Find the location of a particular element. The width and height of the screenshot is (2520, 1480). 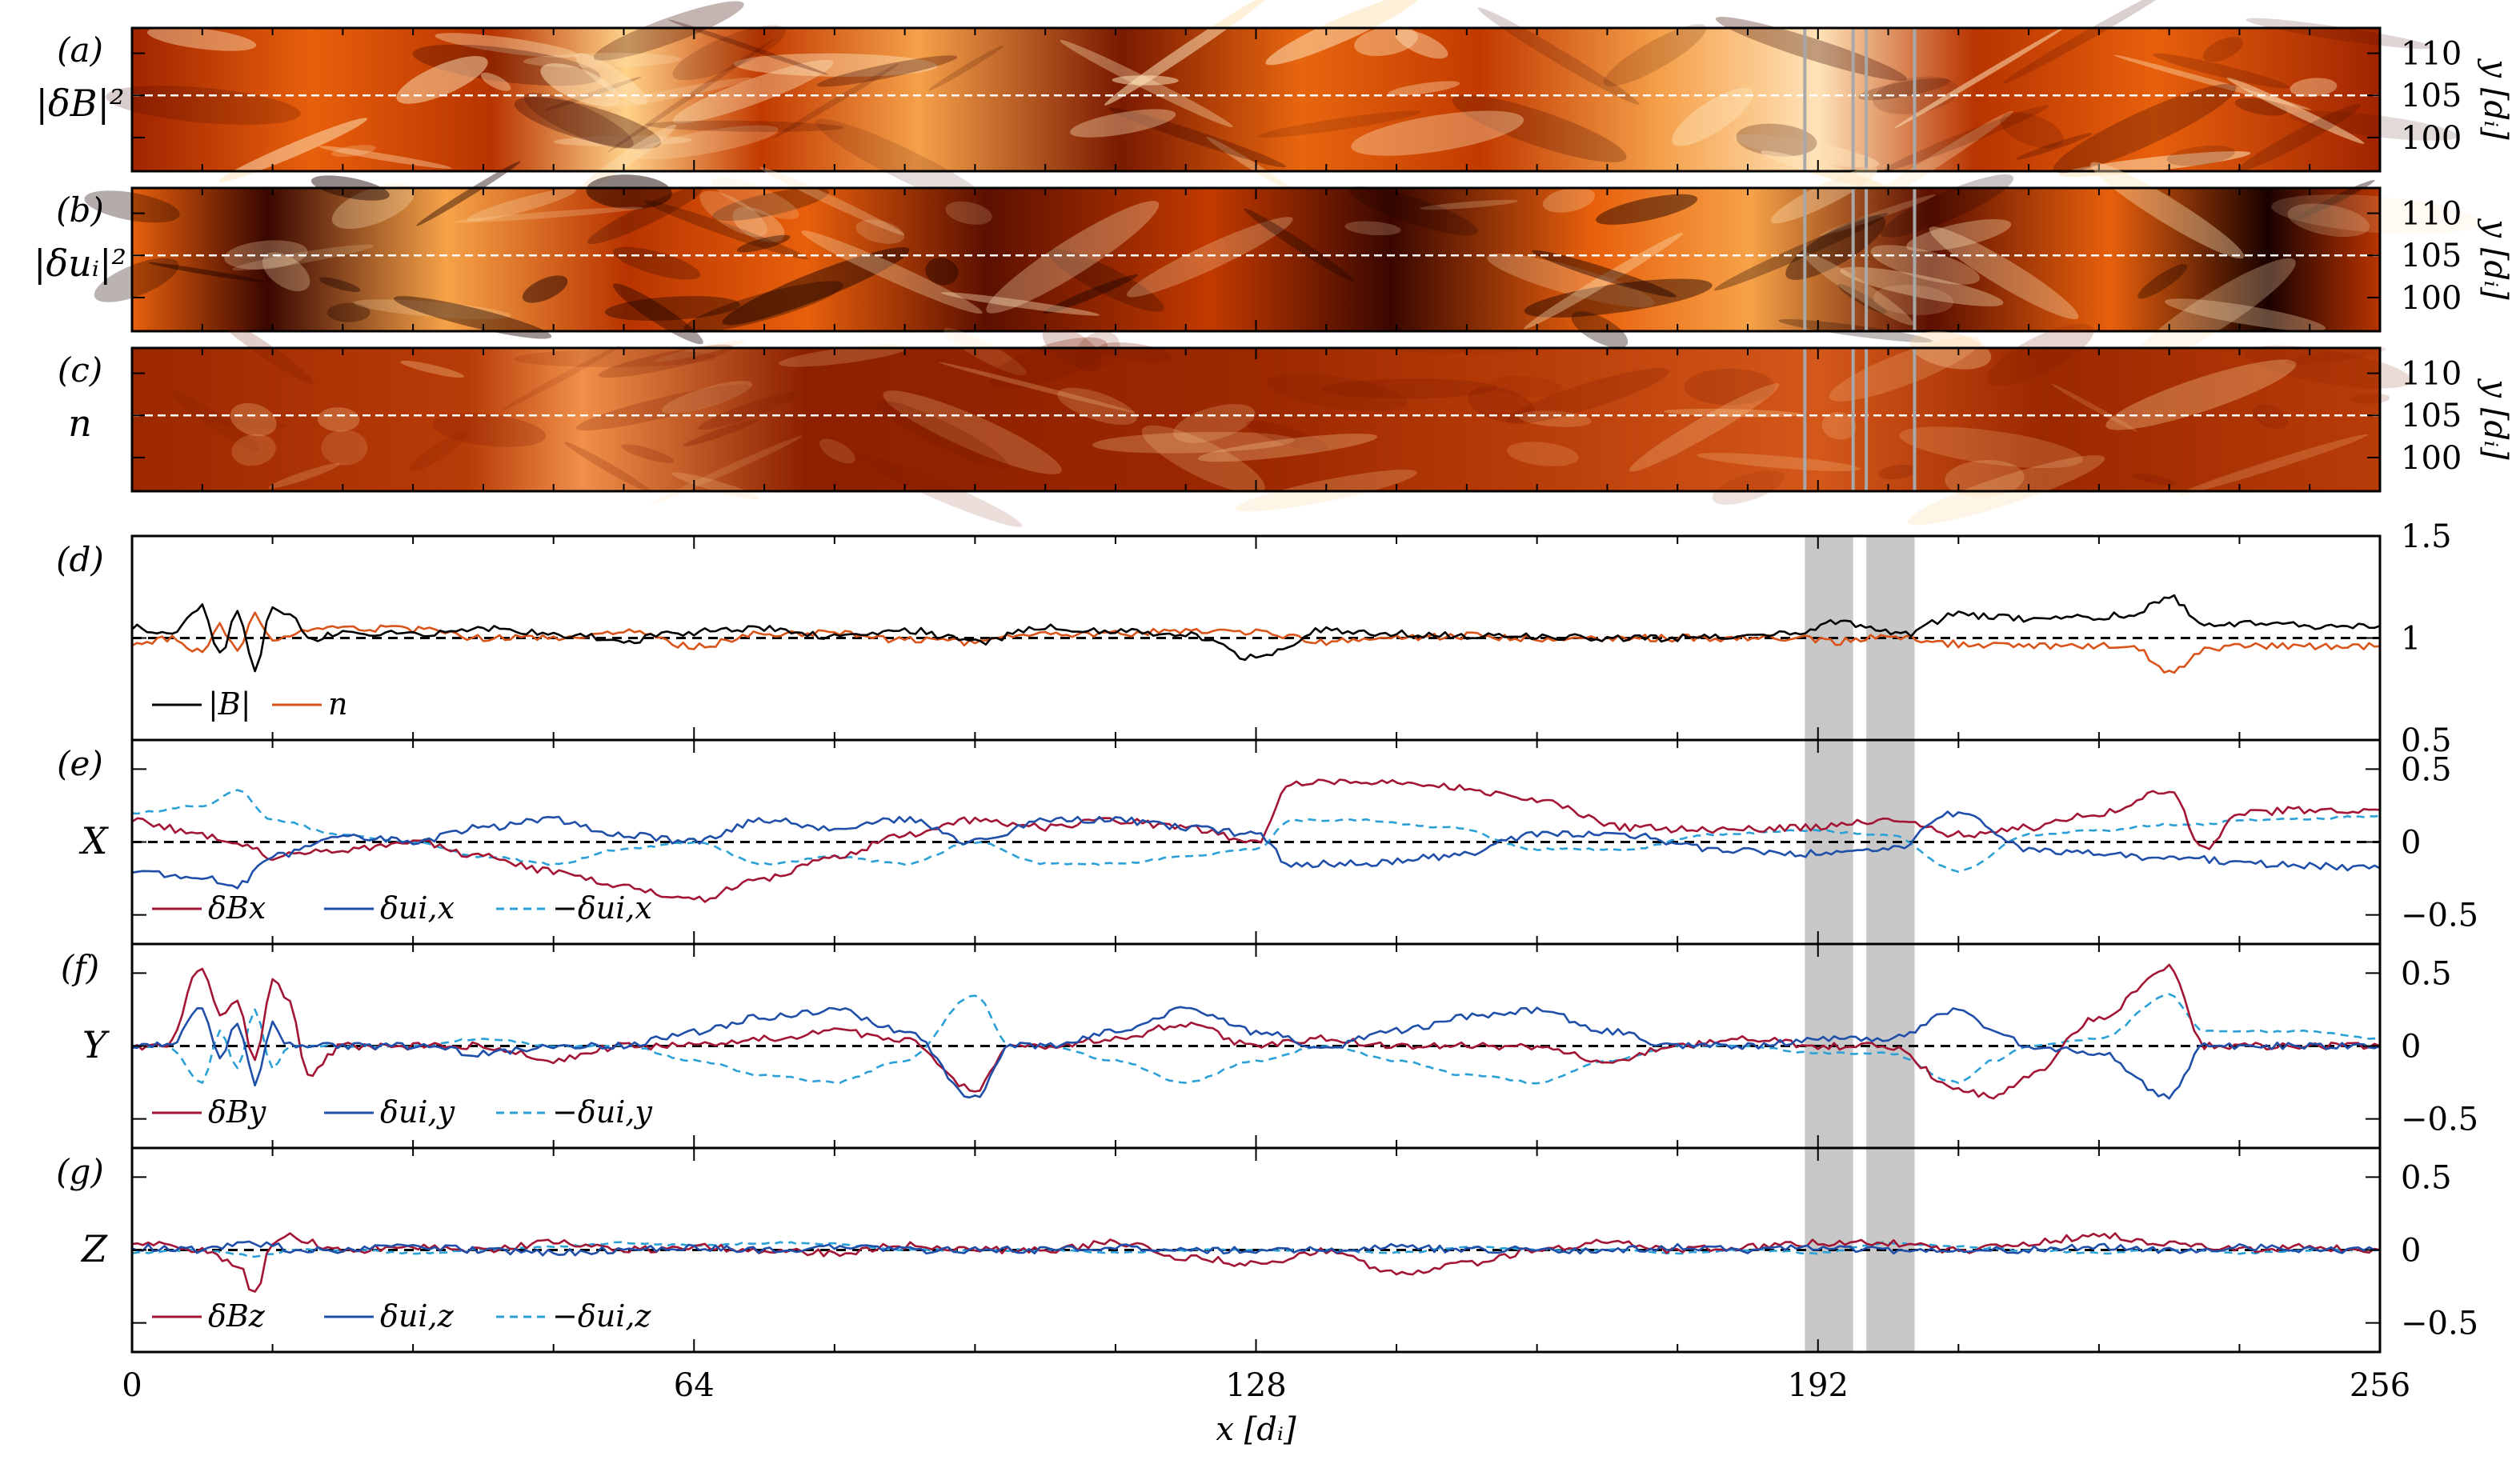

shaded-interval is located at coordinates (1890, 842).